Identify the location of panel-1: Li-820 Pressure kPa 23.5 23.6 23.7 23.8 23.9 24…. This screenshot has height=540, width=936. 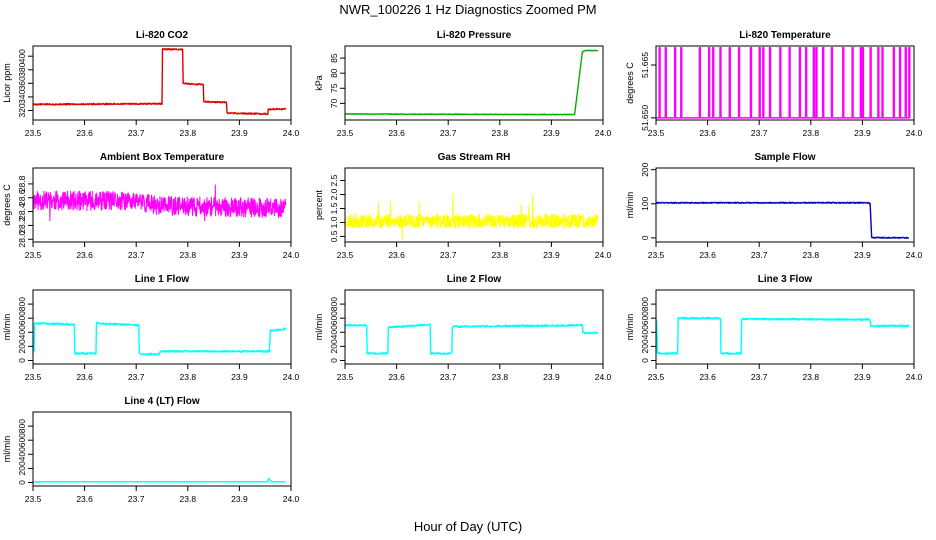
(463, 84).